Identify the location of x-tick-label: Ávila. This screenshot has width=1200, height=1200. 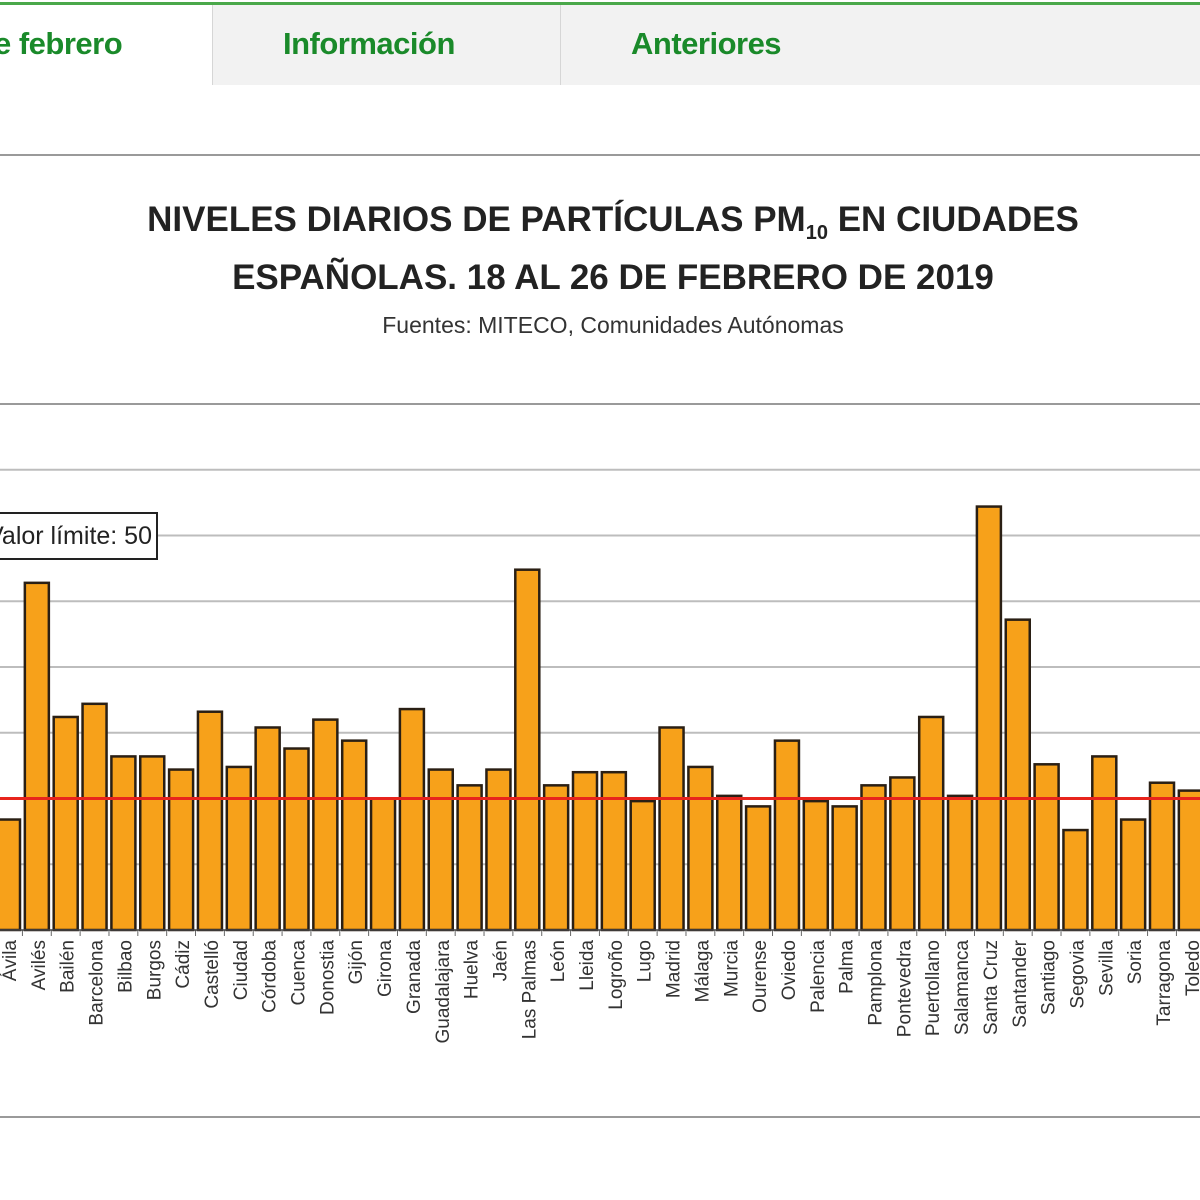
(10, 961).